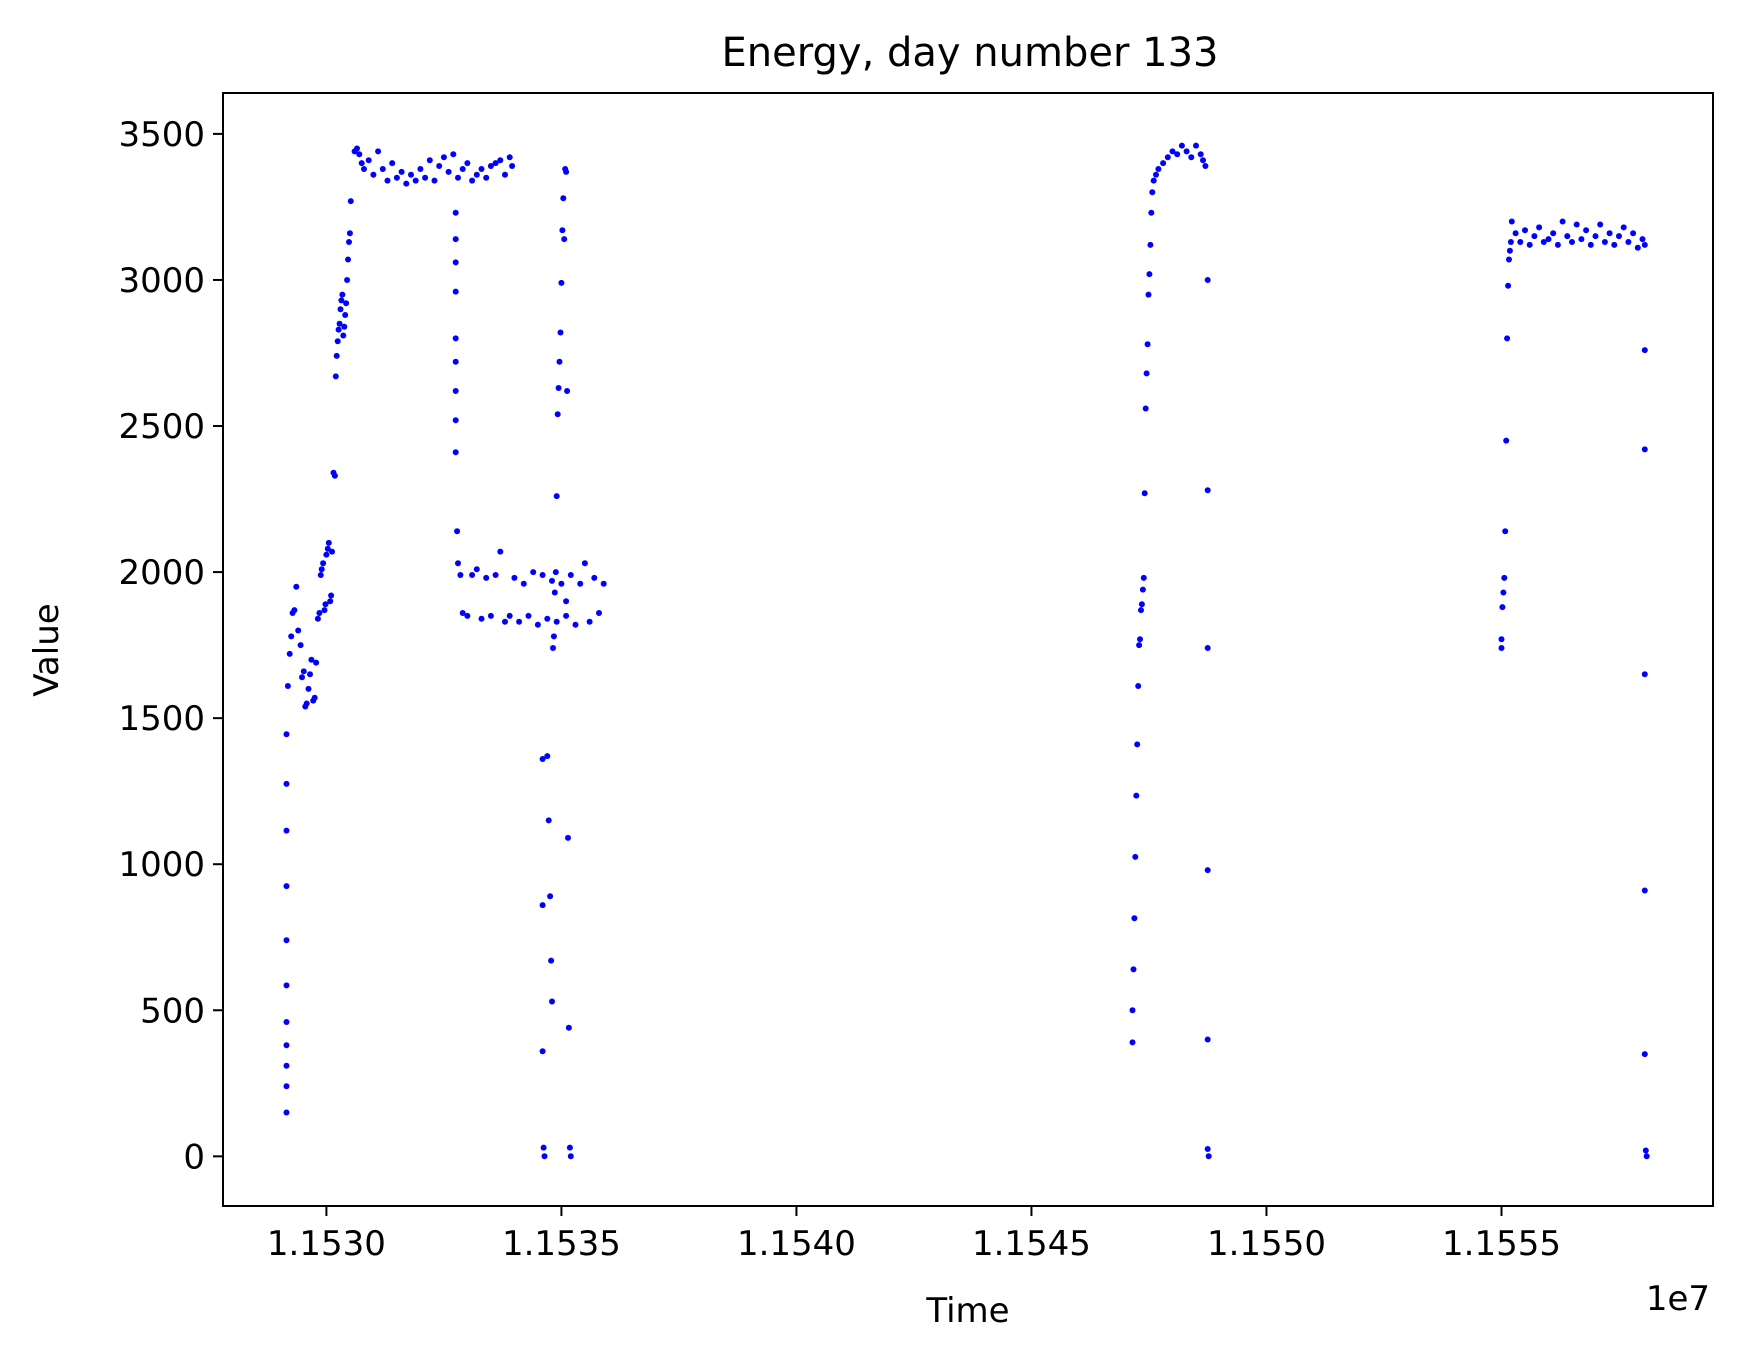 Image resolution: width=1739 pixels, height=1357 pixels. I want to click on y-axis: 0 500 1000 1500 2000 2500 3000 3500, so click(170, 646).